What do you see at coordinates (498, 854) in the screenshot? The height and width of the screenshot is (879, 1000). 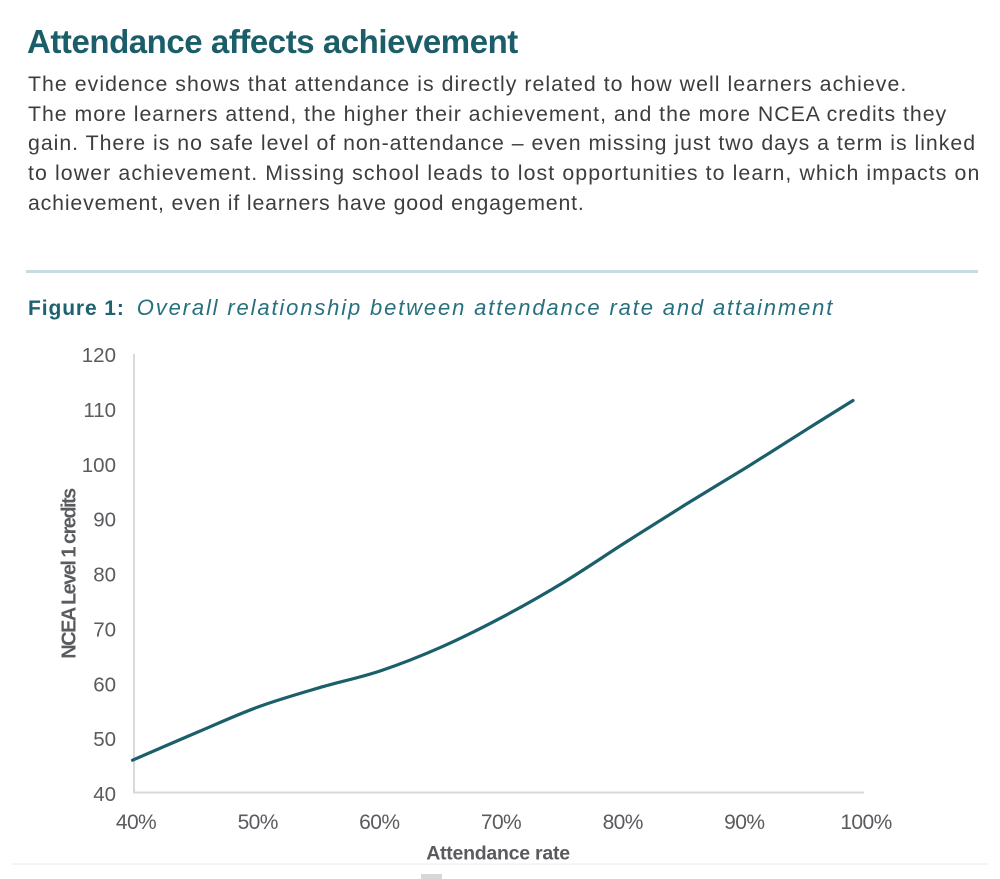 I see `svg-text: Attendance rate` at bounding box center [498, 854].